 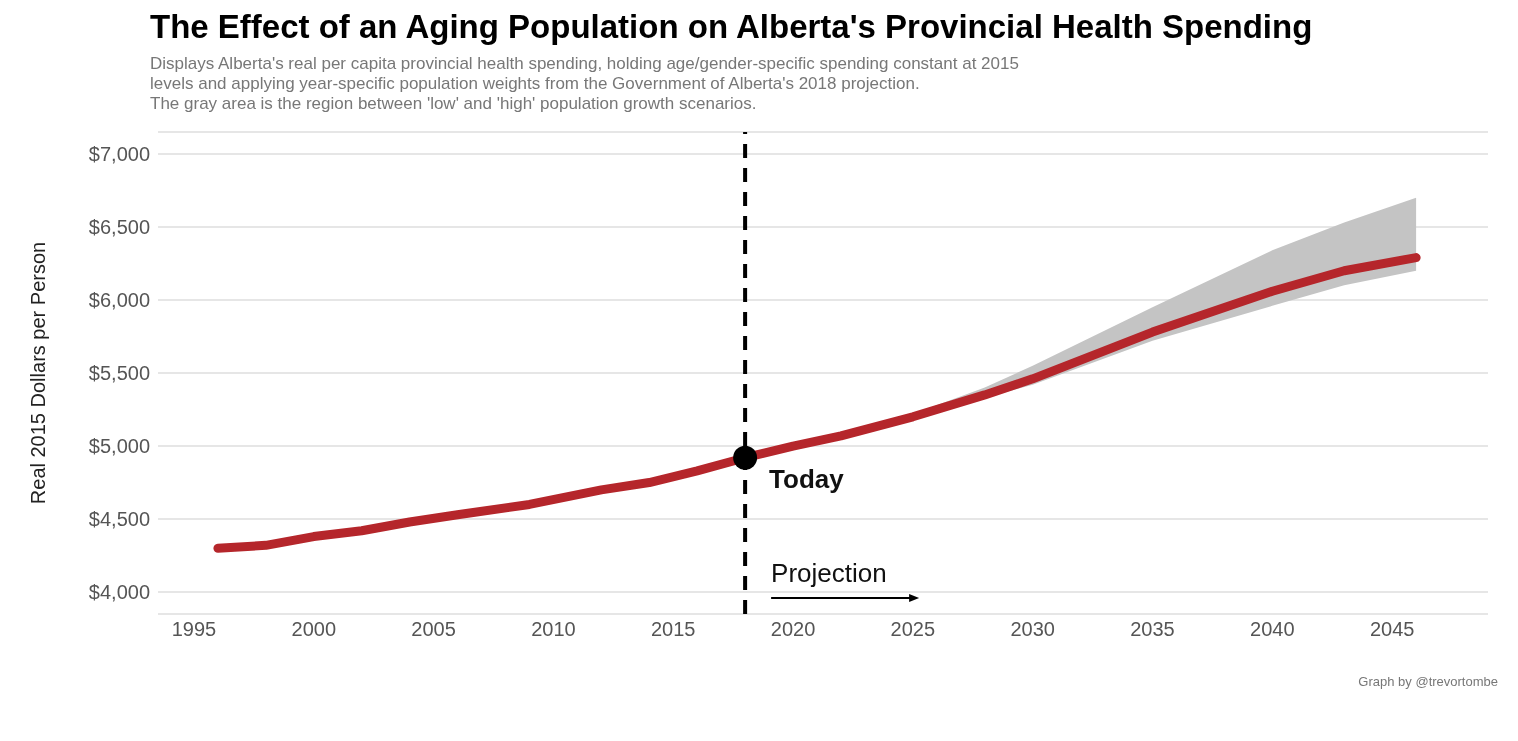 What do you see at coordinates (119, 300) in the screenshot?
I see `y-tick-label: $6,000` at bounding box center [119, 300].